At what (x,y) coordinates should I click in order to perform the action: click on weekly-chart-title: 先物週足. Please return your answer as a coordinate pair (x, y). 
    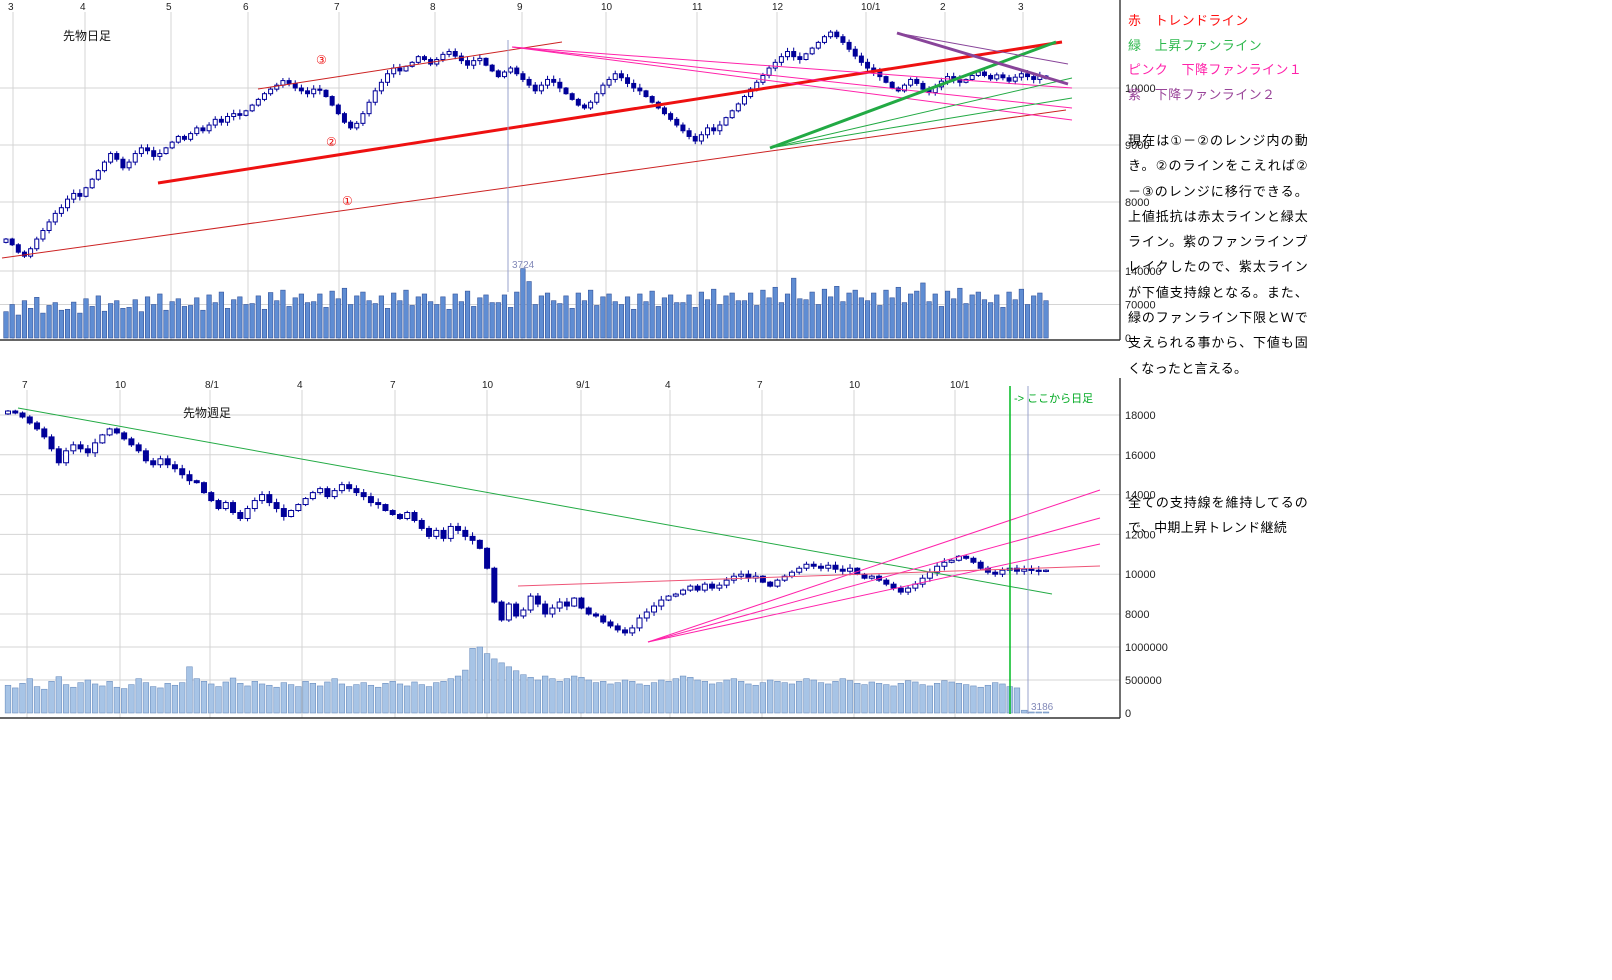
    Looking at the image, I should click on (207, 413).